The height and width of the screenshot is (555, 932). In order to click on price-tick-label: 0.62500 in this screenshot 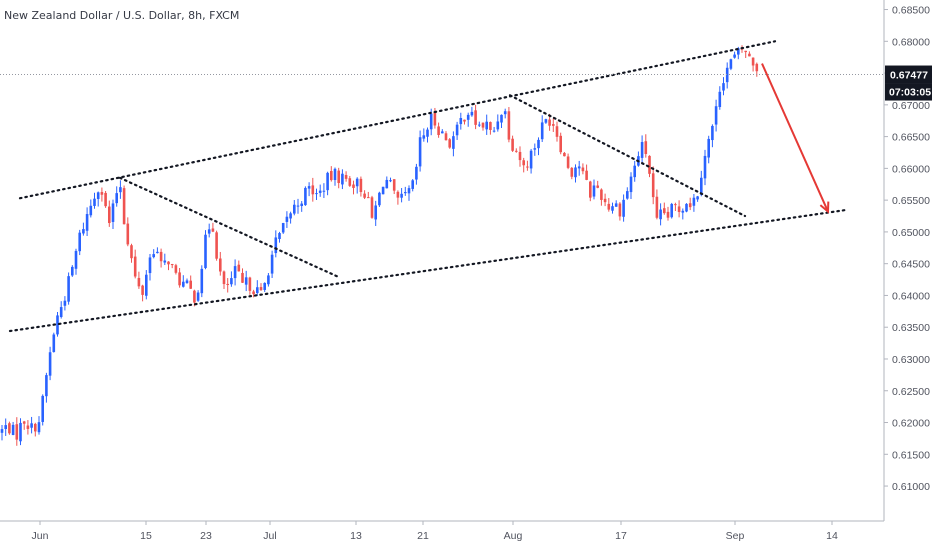, I will do `click(911, 392)`.